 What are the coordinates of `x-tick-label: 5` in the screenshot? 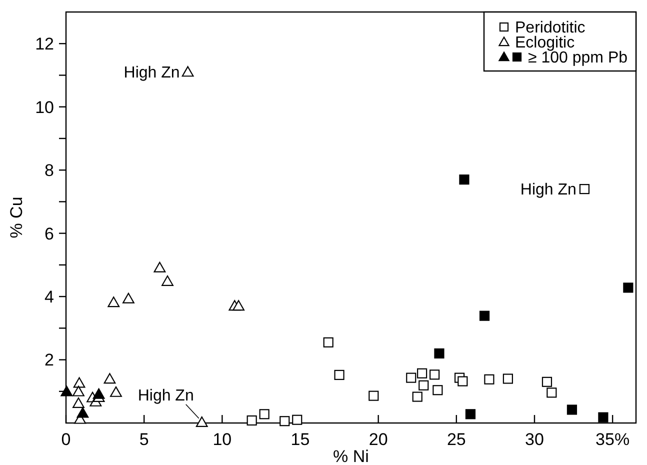 It's located at (144, 439).